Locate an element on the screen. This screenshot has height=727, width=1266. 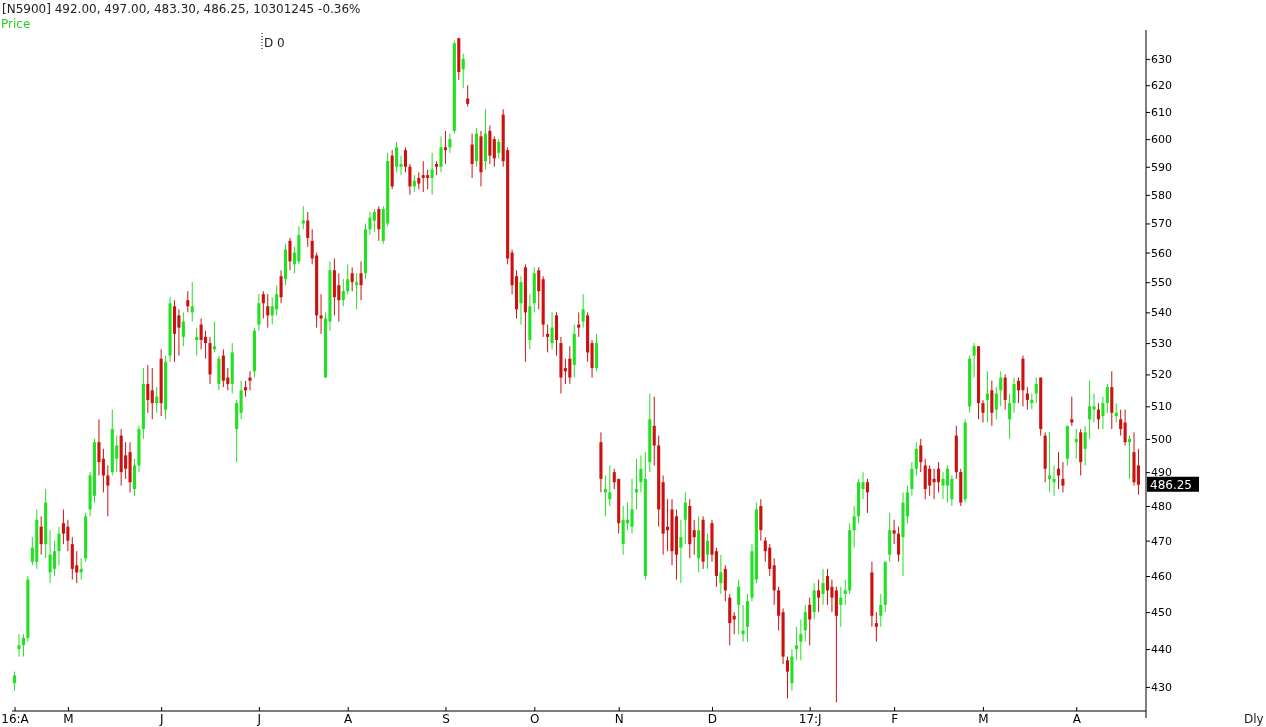
x-tick-label: D is located at coordinates (712, 718).